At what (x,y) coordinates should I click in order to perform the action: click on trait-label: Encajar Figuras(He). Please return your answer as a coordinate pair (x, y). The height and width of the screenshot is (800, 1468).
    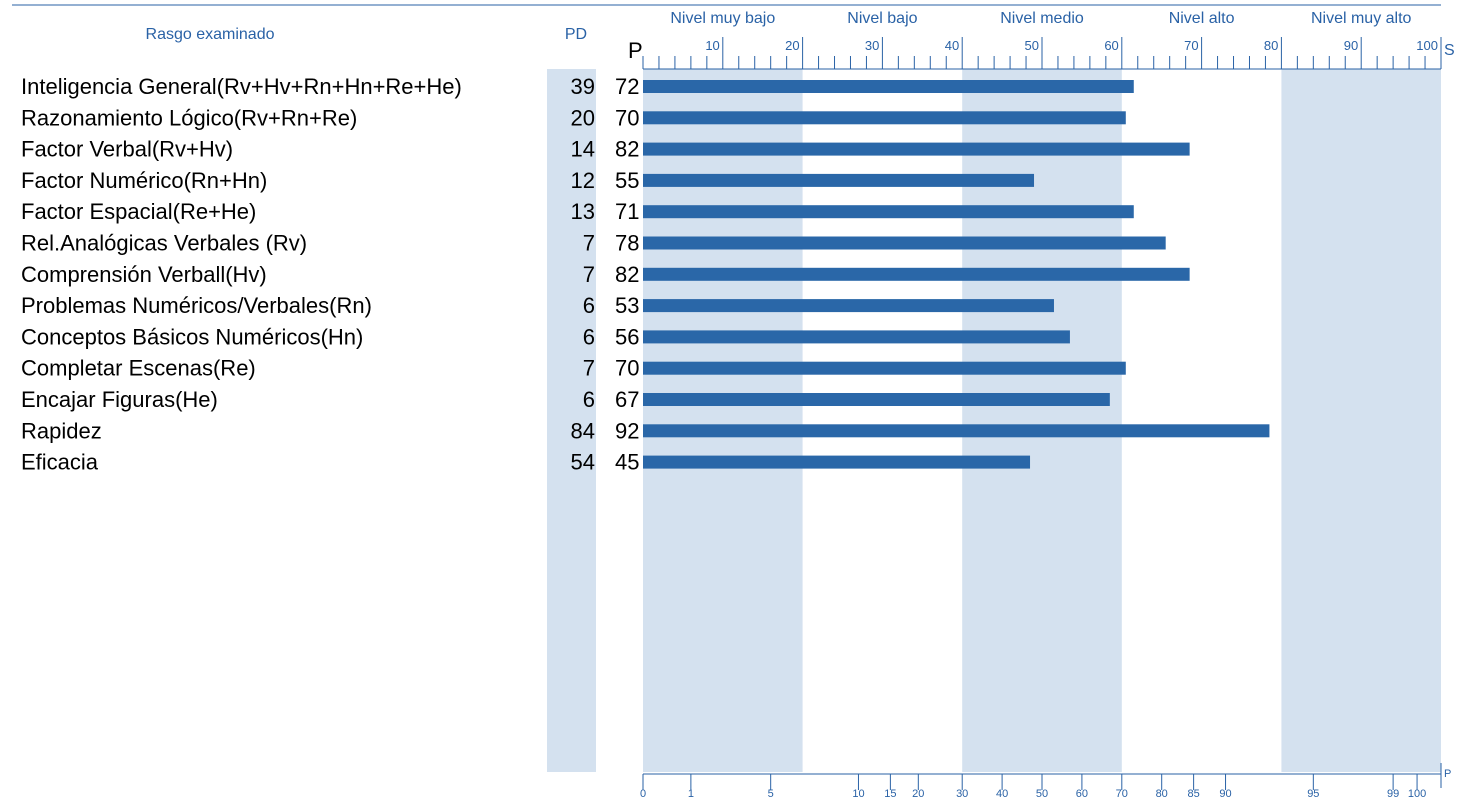
    Looking at the image, I should click on (119, 399).